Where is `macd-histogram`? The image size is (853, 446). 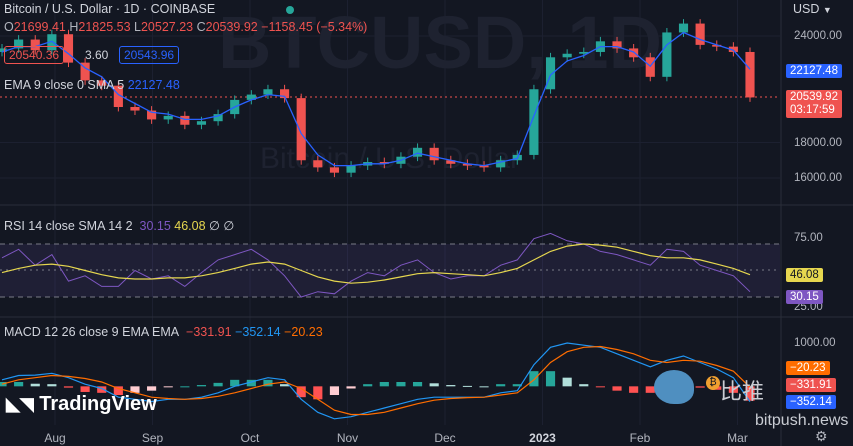 macd-histogram is located at coordinates (377, 386).